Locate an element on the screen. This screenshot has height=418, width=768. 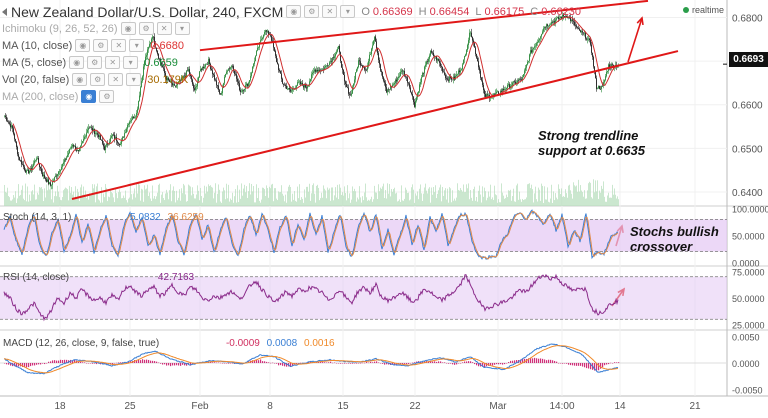
collapse-icon is located at coordinates (4, 11).